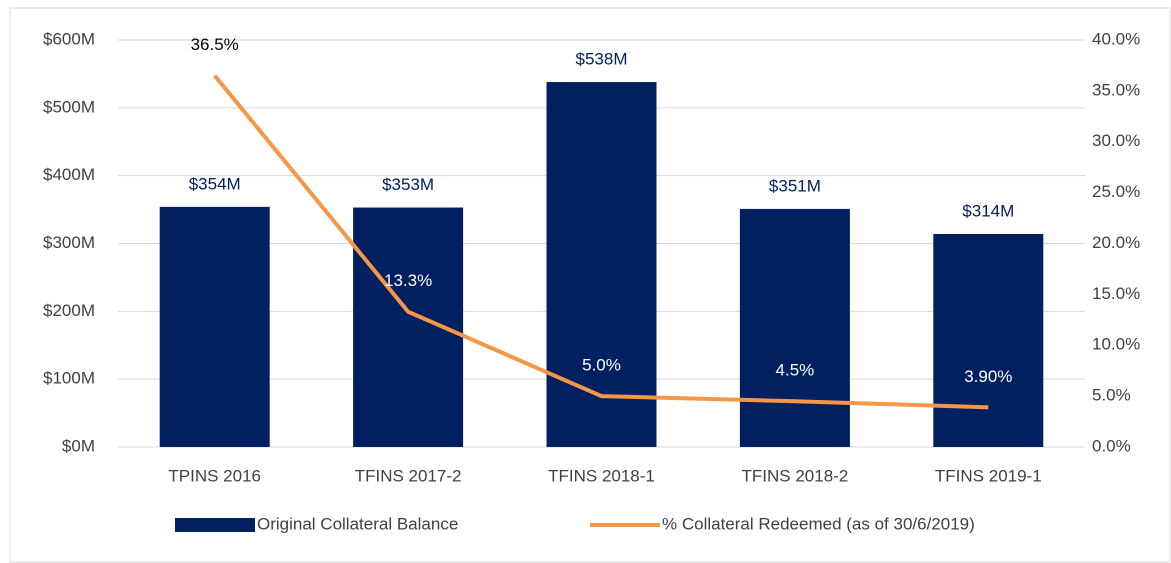 This screenshot has height=563, width=1171. What do you see at coordinates (988, 475) in the screenshot?
I see `x-tick-label: TFINS 2019-1` at bounding box center [988, 475].